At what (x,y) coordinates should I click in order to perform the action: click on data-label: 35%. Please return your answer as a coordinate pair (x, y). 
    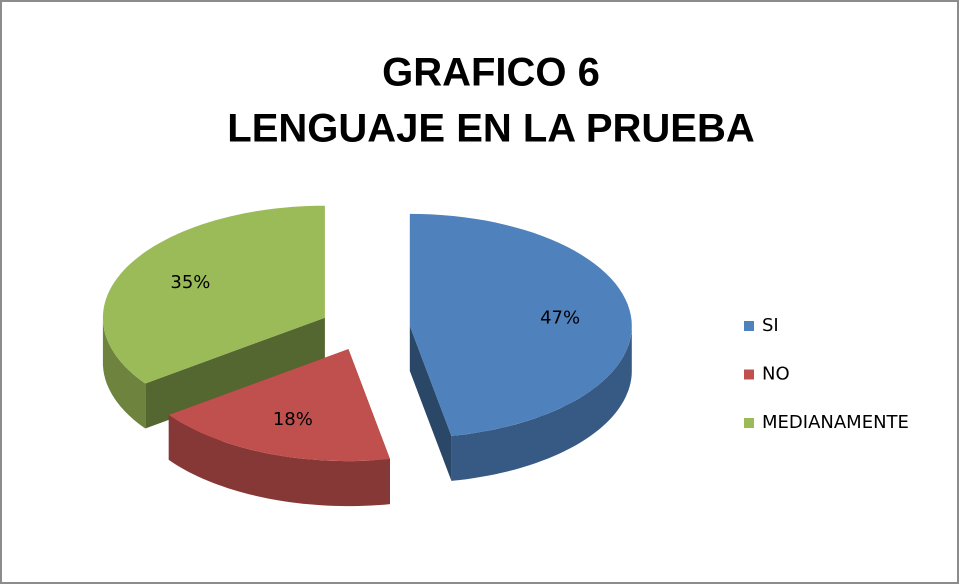
    Looking at the image, I should click on (190, 282).